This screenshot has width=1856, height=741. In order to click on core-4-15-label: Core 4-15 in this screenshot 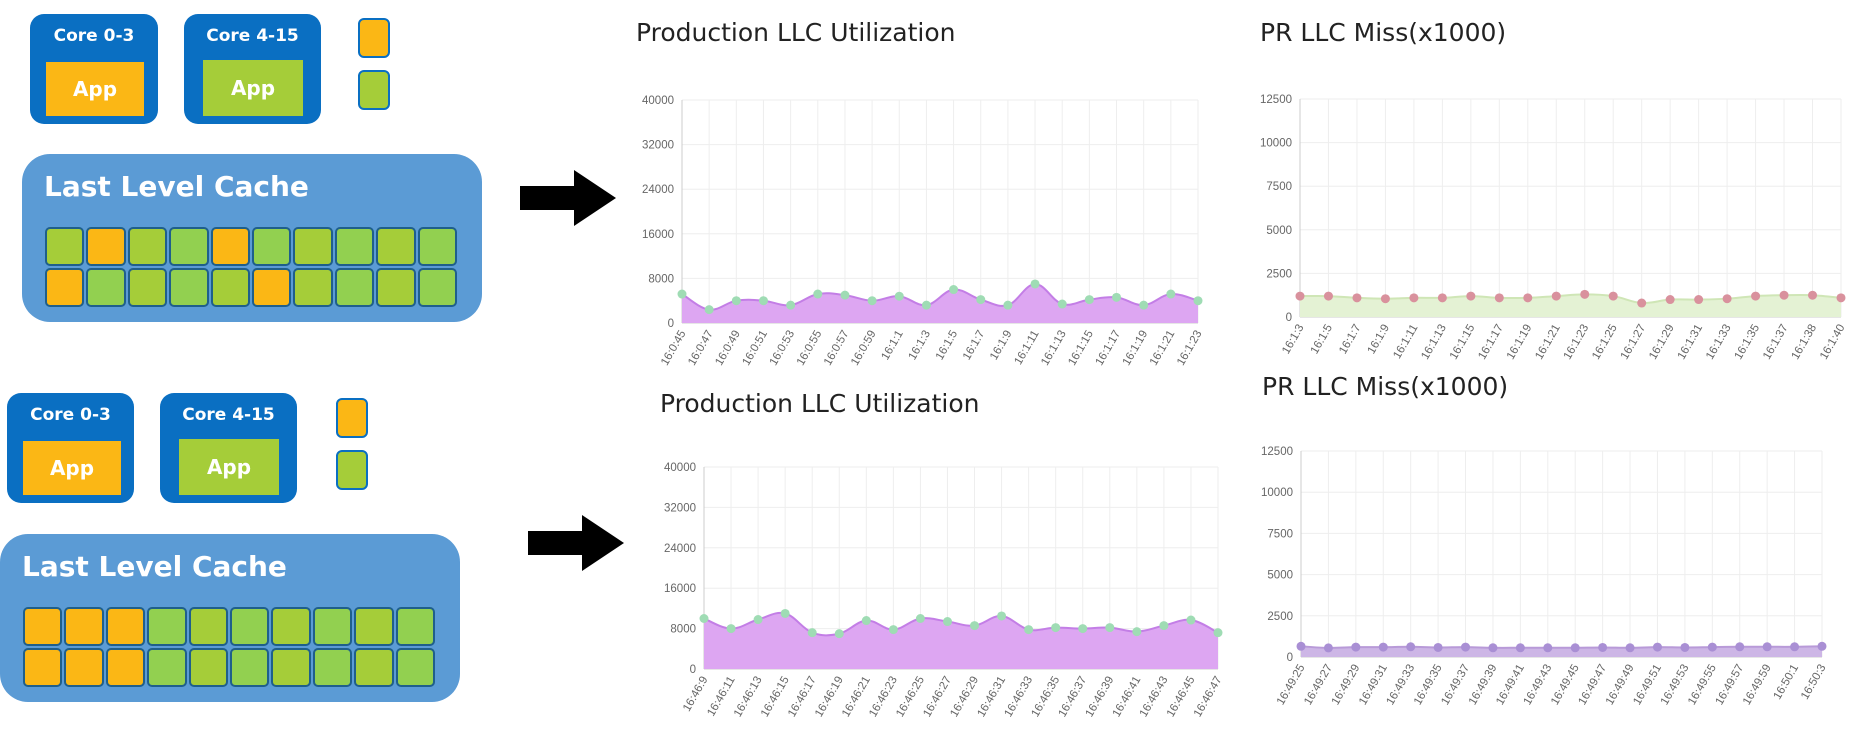, I will do `click(252, 36)`.